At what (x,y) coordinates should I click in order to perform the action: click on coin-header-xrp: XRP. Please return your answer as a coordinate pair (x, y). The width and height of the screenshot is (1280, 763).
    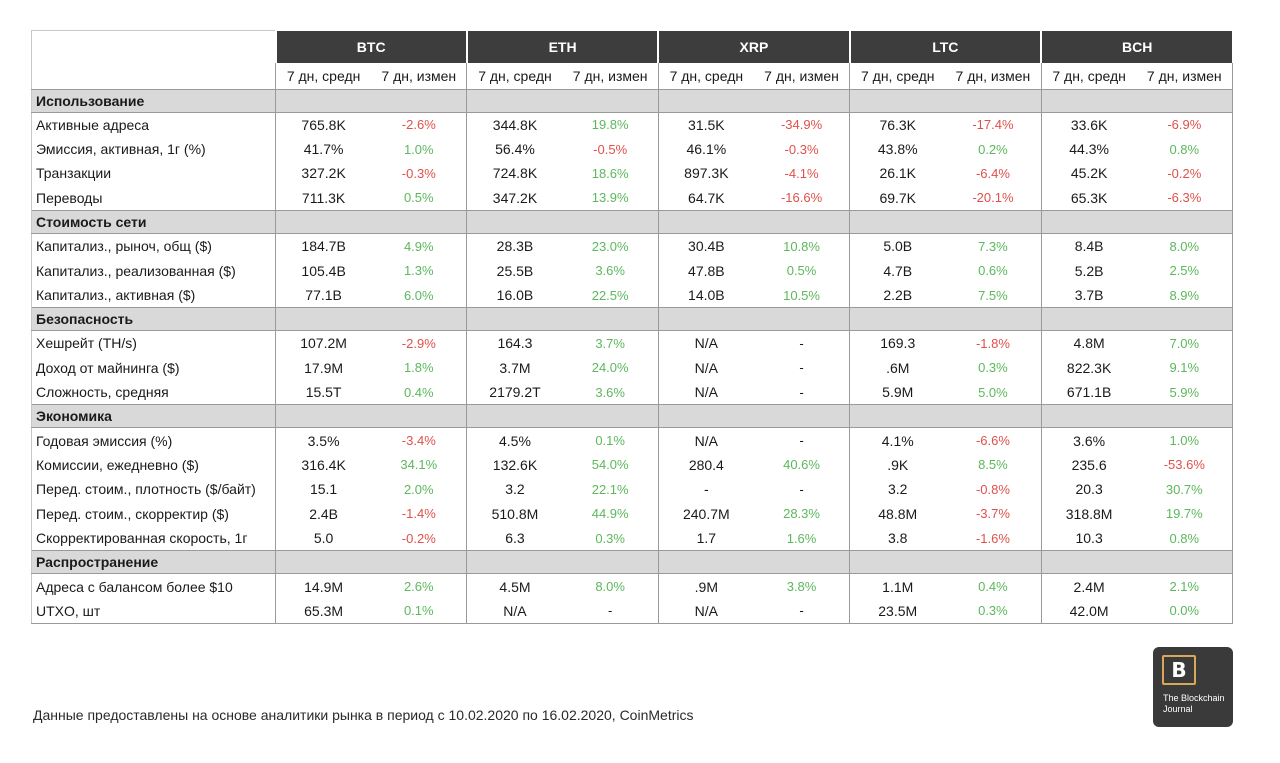
    Looking at the image, I should click on (753, 46).